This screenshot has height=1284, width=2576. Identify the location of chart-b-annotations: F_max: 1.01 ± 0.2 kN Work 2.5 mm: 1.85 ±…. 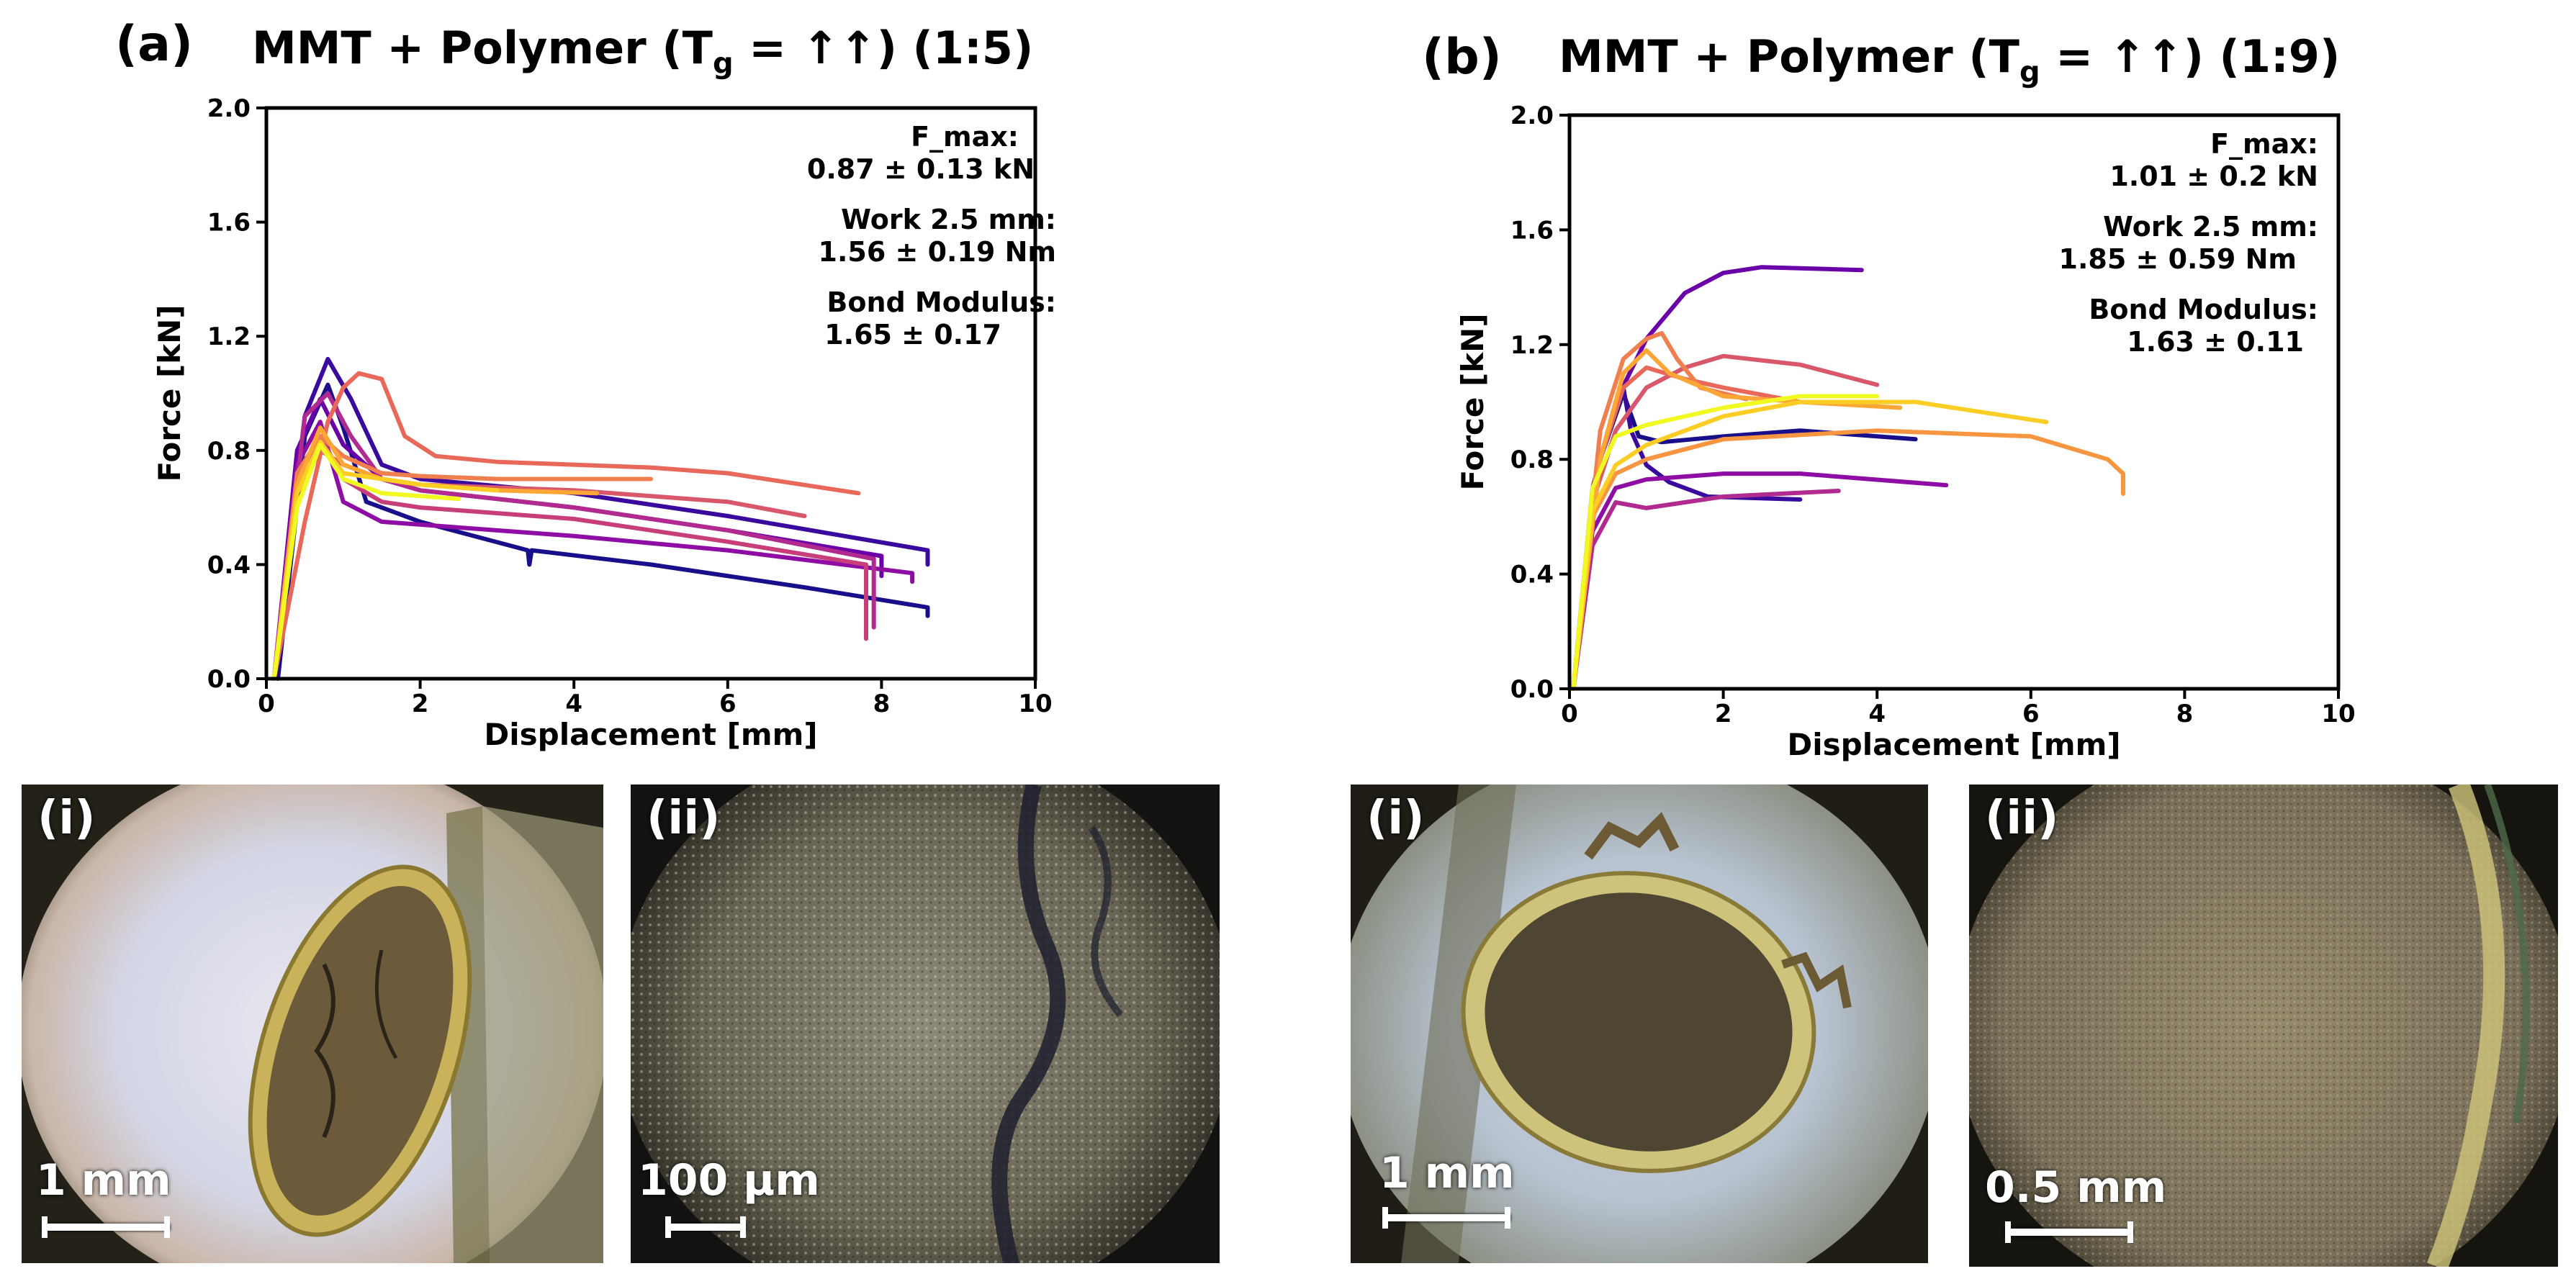
(2188, 243).